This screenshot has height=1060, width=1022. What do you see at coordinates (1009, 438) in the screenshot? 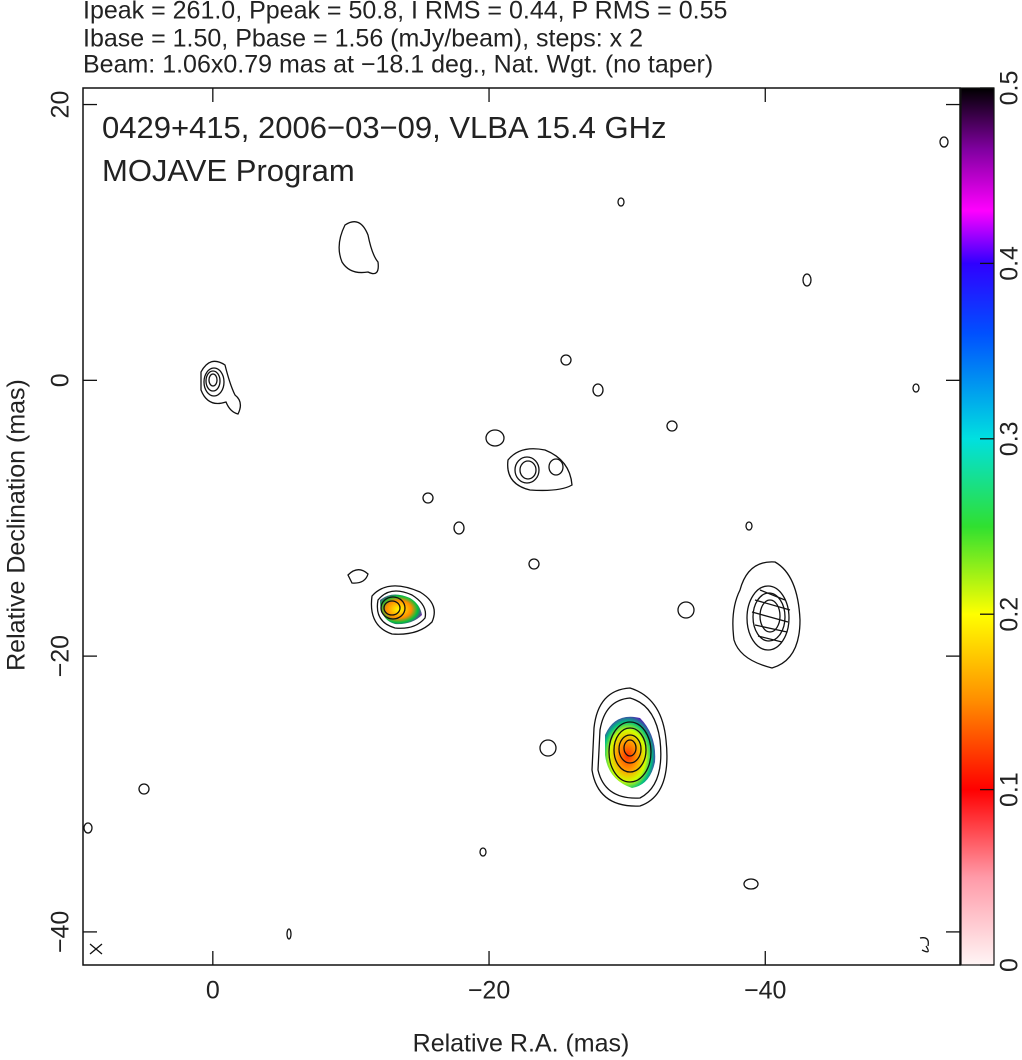
I see `colorbar-tick-label: 0.3` at bounding box center [1009, 438].